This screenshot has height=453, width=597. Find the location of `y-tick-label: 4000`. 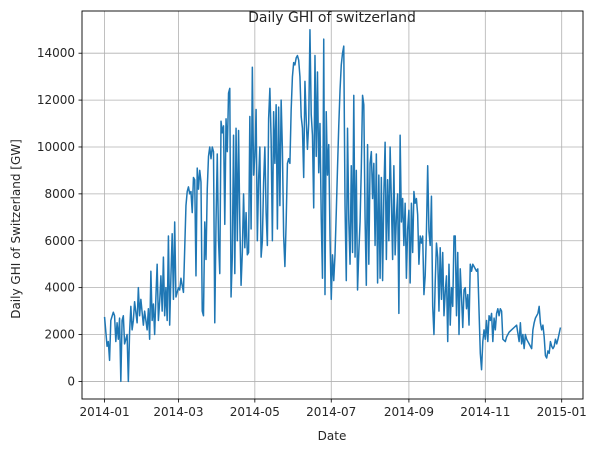

y-tick-label: 4000 is located at coordinates (59, 288).